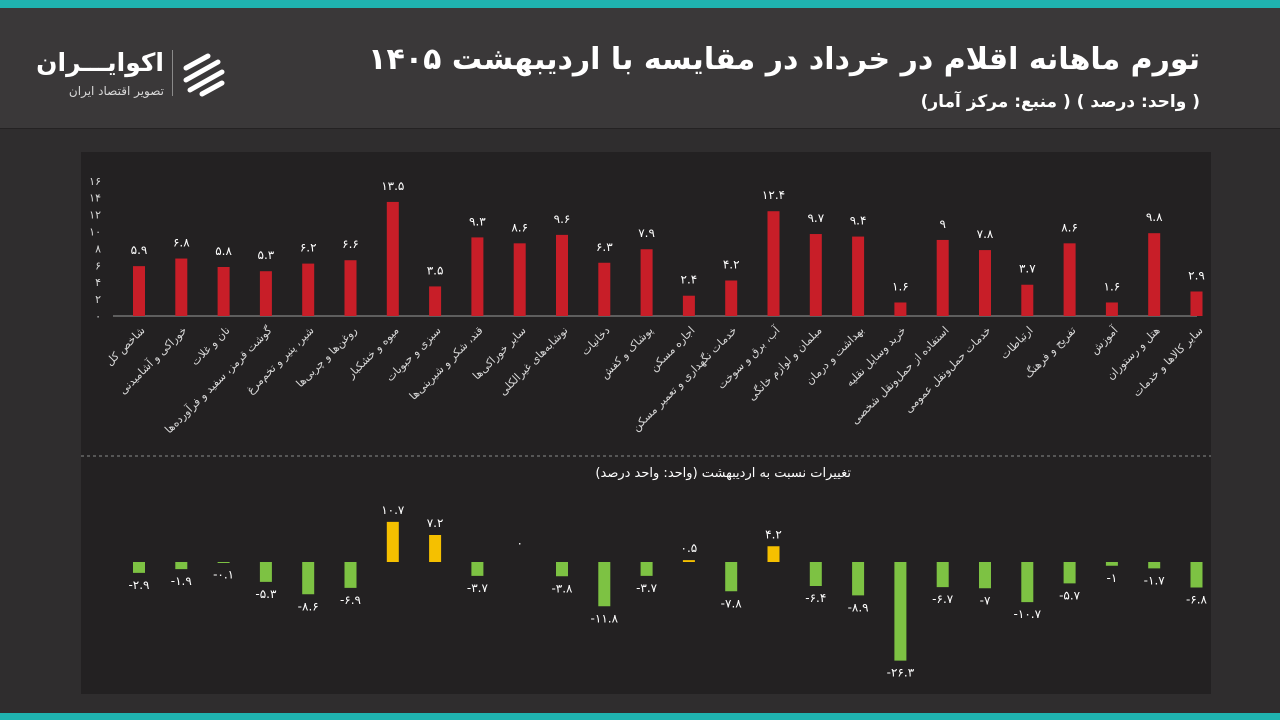 The image size is (1280, 720). I want to click on y-tick-label: ۰, so click(98, 316).